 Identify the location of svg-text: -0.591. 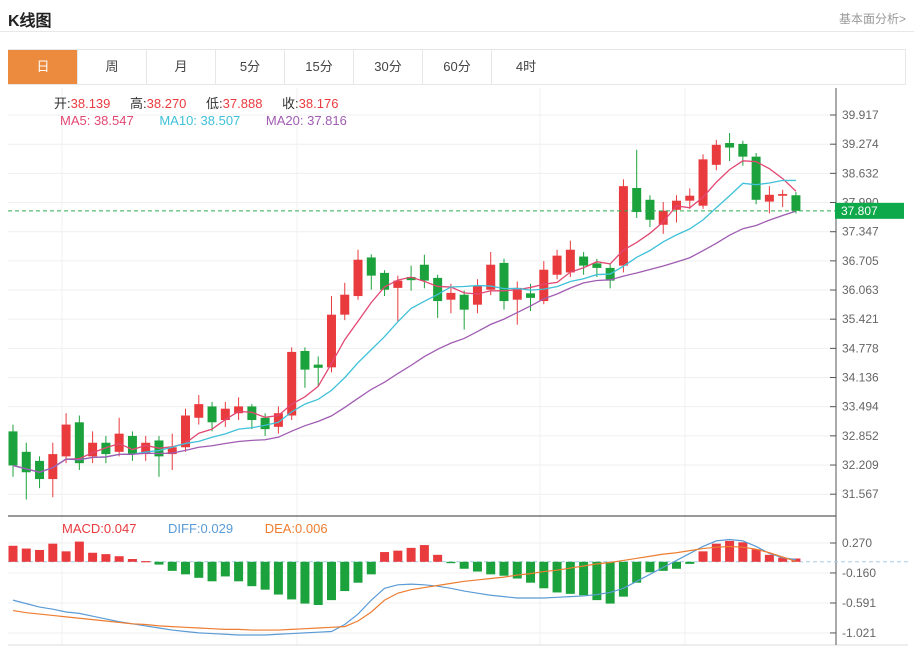
(859, 603).